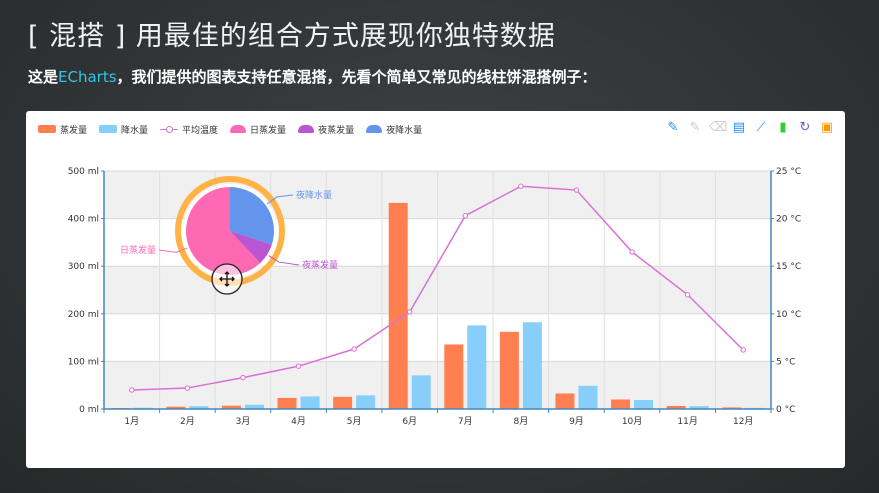 Image resolution: width=879 pixels, height=493 pixels. I want to click on y-left-tick-label: 400 ml, so click(83, 220).